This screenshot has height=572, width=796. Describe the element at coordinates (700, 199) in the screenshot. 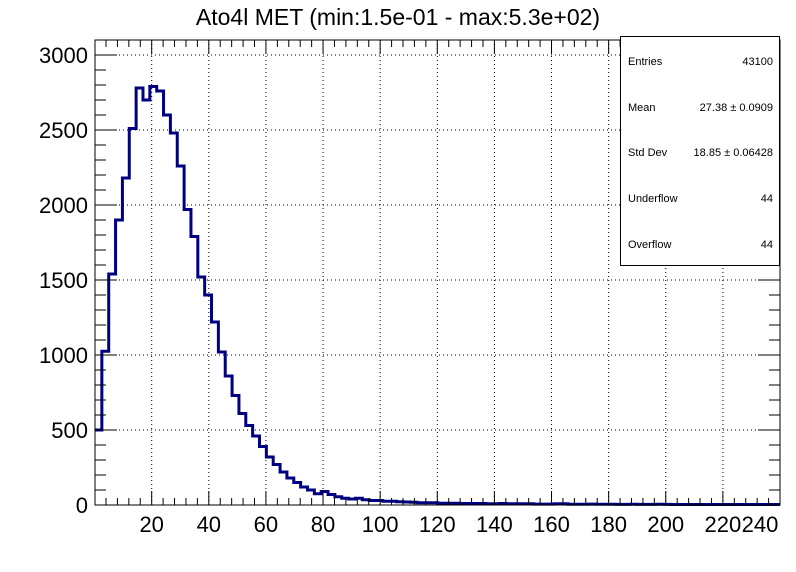

I see `stats-row-underflow: Underflow 44` at that location.